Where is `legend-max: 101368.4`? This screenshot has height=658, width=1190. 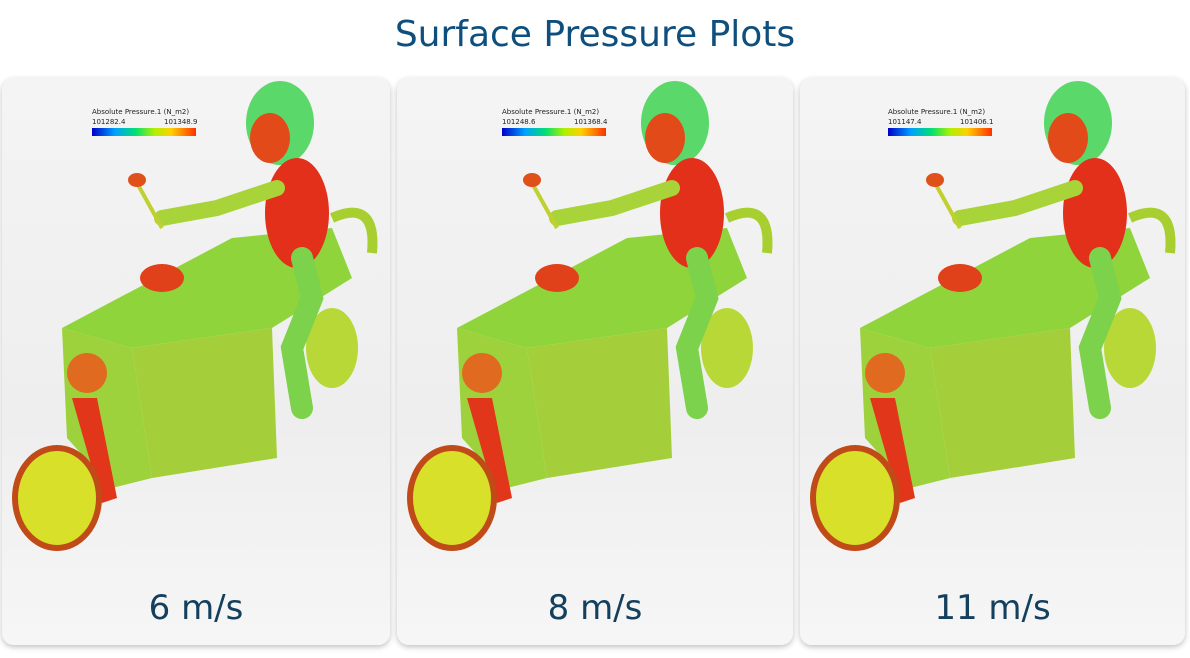 legend-max: 101368.4 is located at coordinates (591, 122).